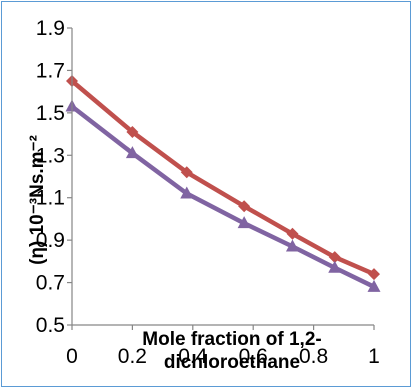  Describe the element at coordinates (374, 356) in the screenshot. I see `x-tick-label: 1` at that location.